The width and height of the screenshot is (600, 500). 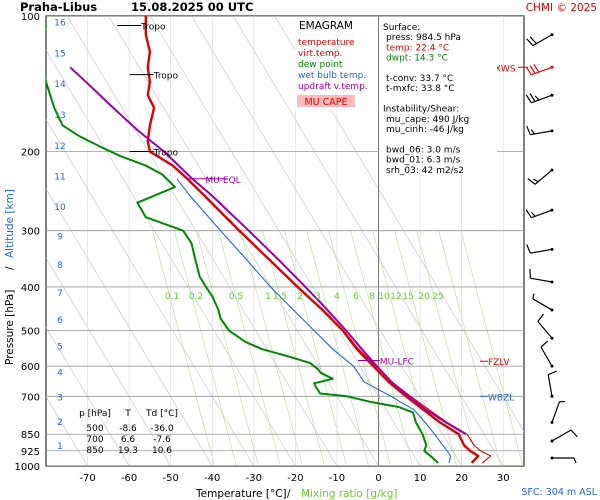 I want to click on altitude-tick-label: 11, so click(x=59, y=178).